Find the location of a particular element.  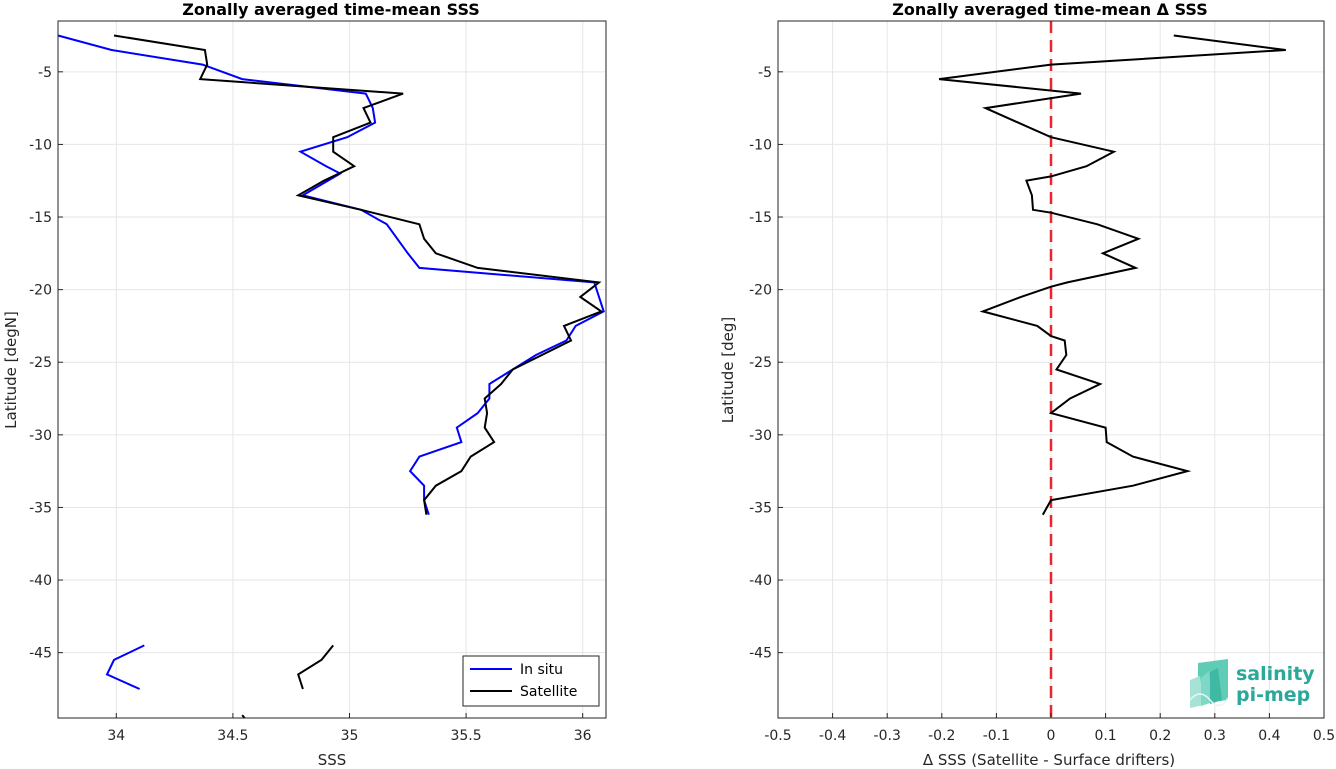

salinity-wave-logo-icon is located at coordinates (1209, 683).